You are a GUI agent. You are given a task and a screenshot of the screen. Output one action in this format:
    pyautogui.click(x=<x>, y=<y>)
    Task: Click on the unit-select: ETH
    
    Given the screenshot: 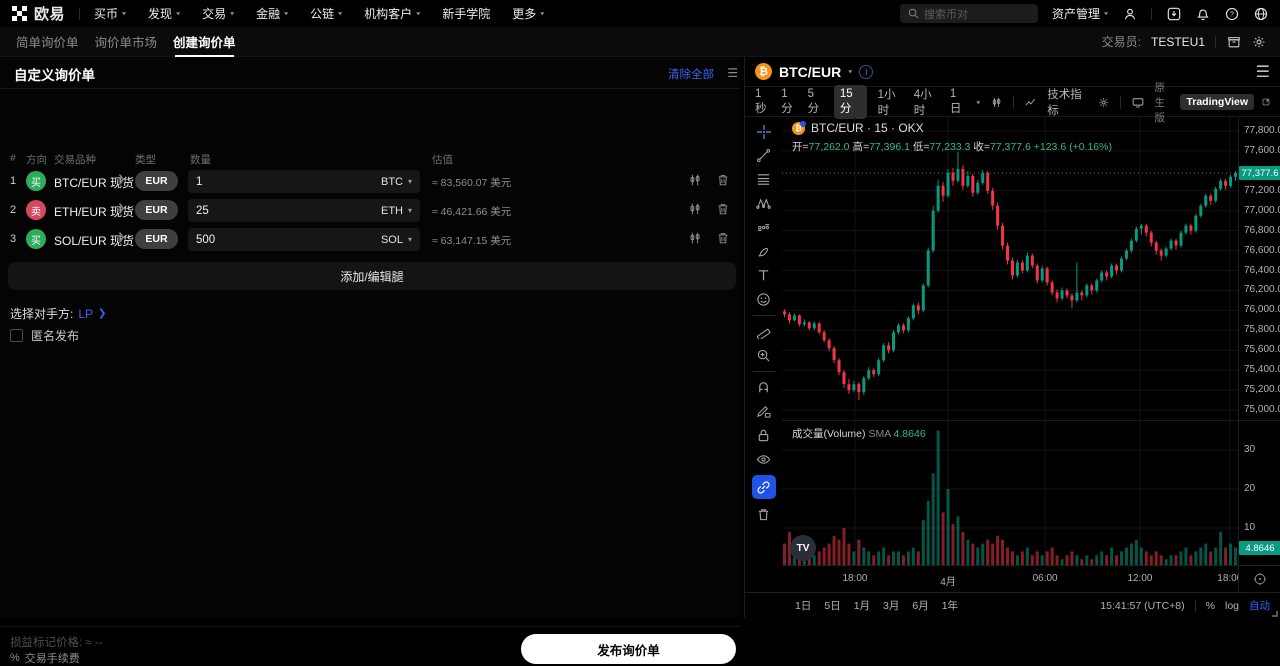 What is the action you would take?
    pyautogui.click(x=391, y=210)
    